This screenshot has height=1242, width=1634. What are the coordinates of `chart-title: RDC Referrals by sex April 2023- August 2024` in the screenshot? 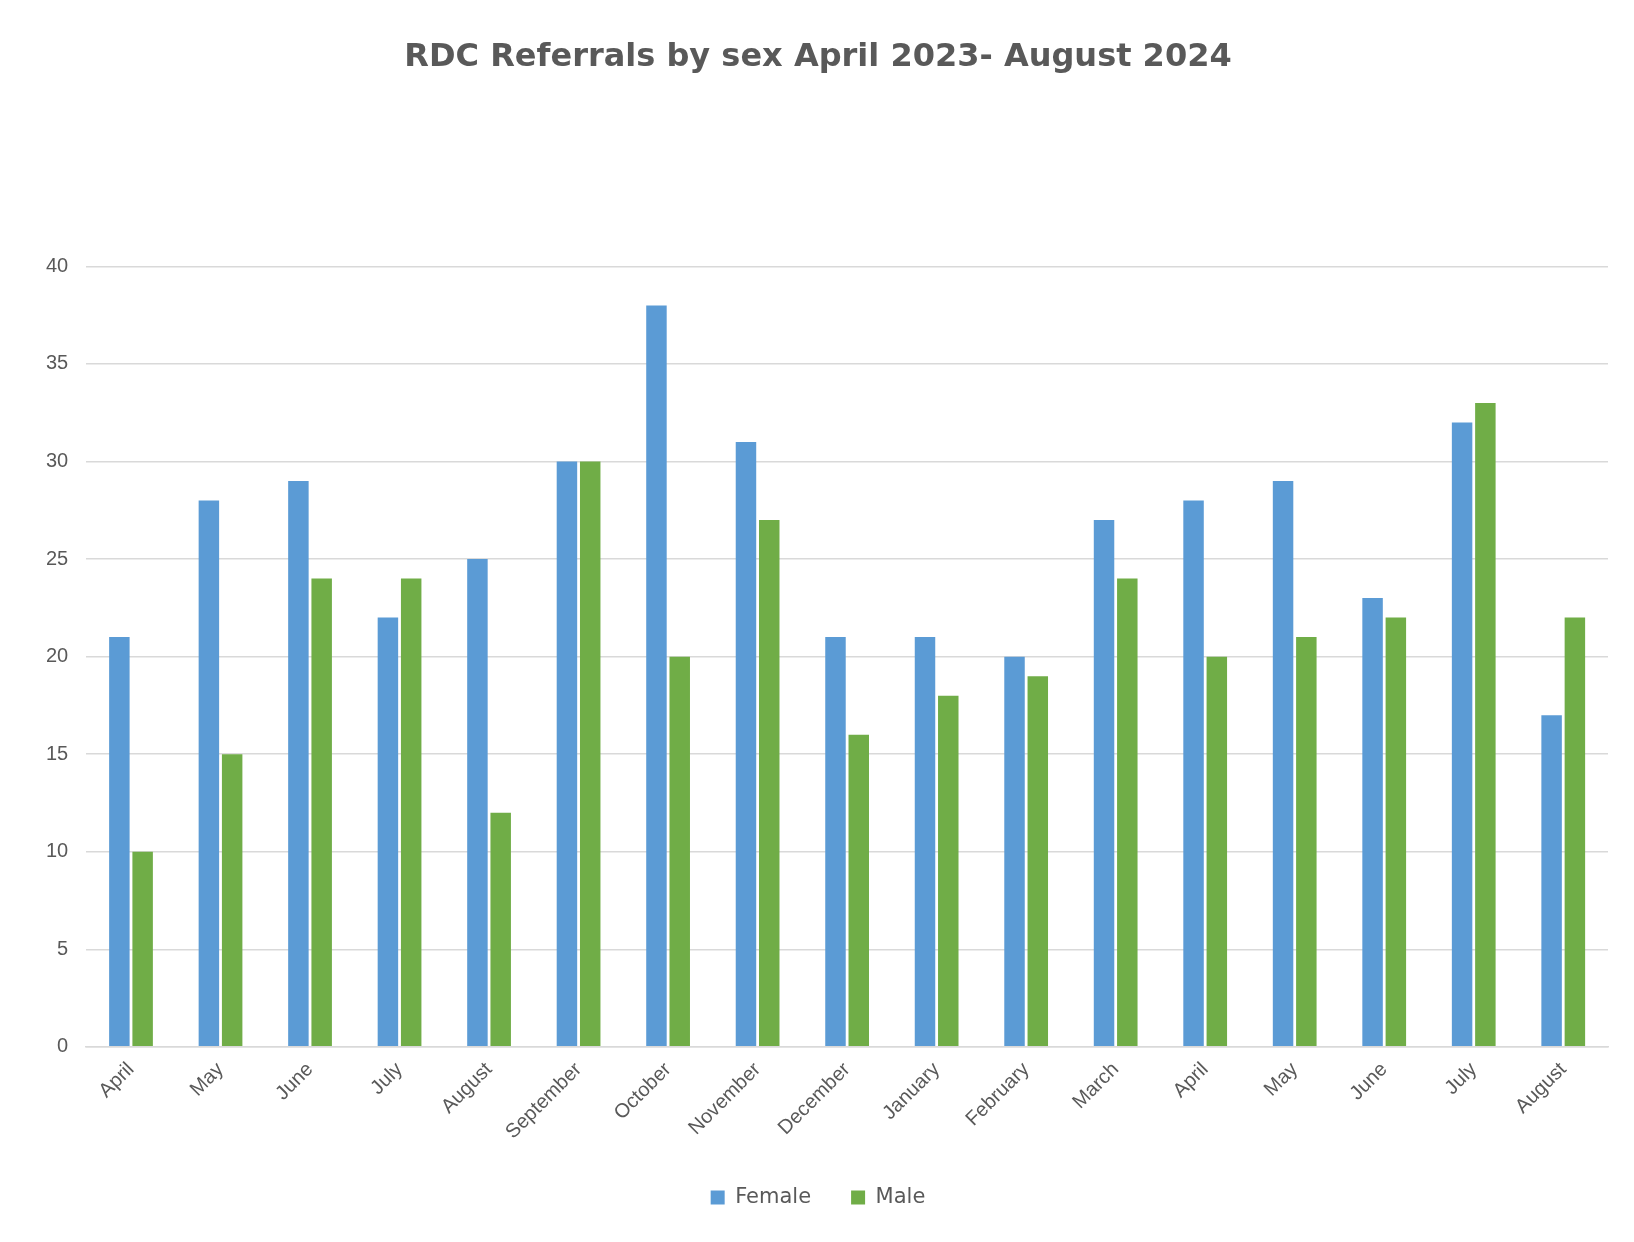 It's located at (818, 54).